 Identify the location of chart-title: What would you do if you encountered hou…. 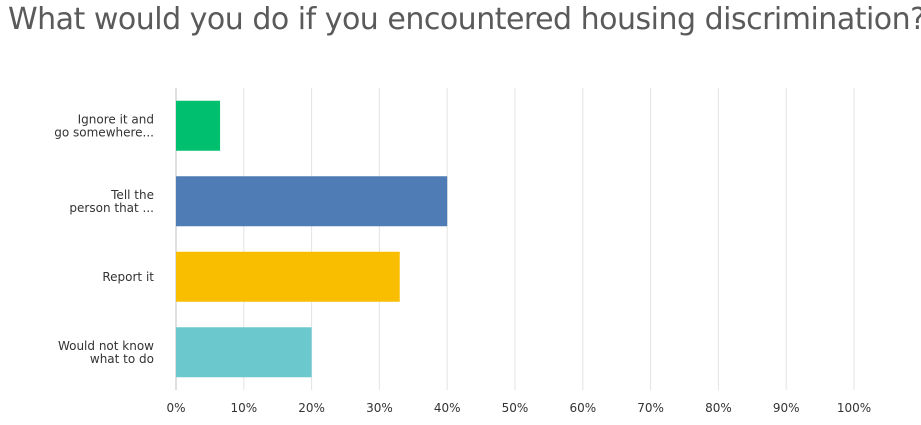
(464, 19).